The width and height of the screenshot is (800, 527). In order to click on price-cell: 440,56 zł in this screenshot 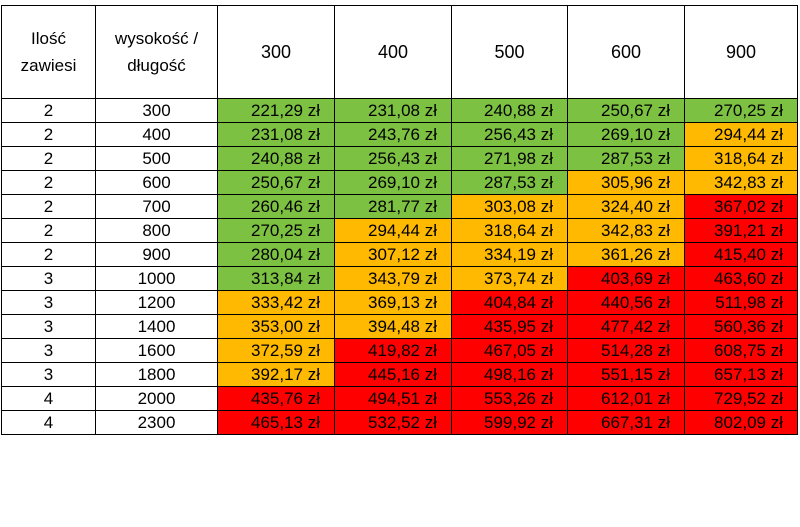, I will do `click(626, 302)`.